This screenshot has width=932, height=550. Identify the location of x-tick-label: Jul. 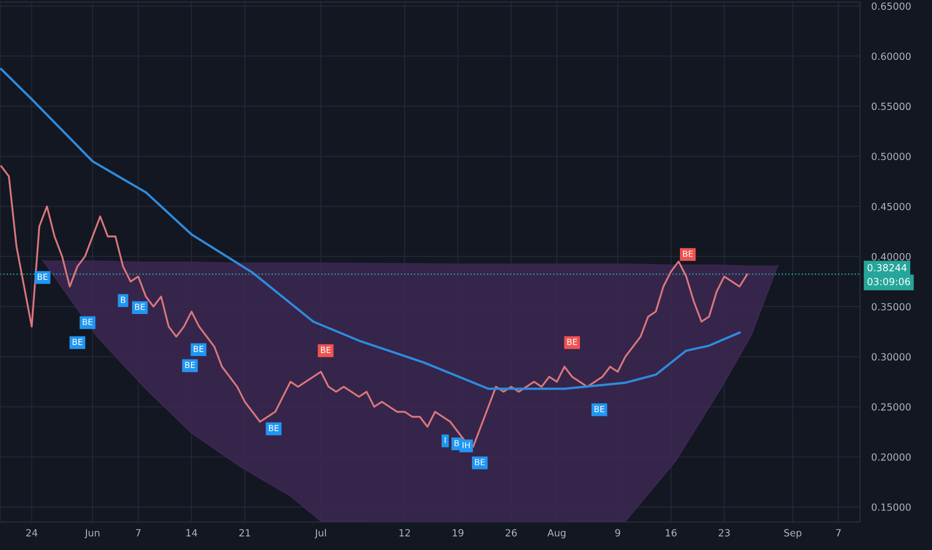
(320, 533).